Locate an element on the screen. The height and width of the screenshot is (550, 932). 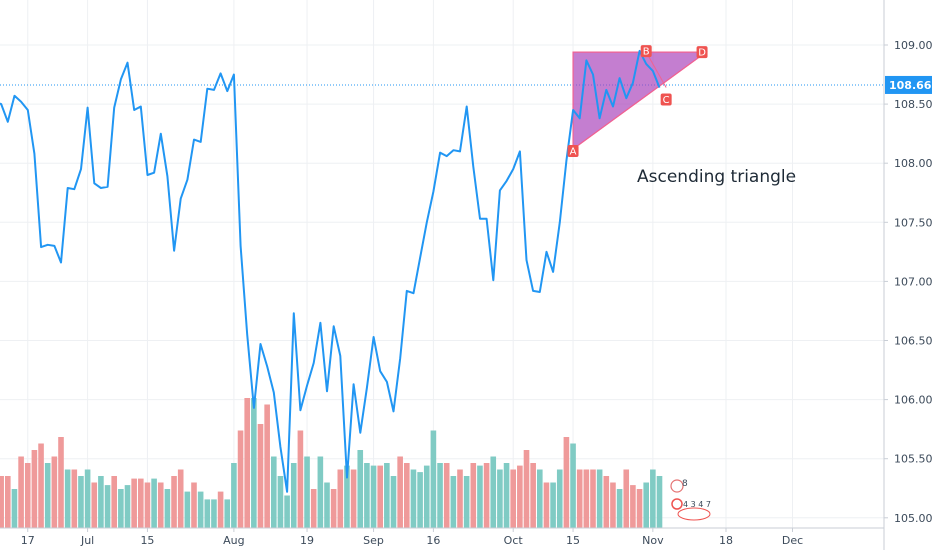
event-icon is located at coordinates (677, 504).